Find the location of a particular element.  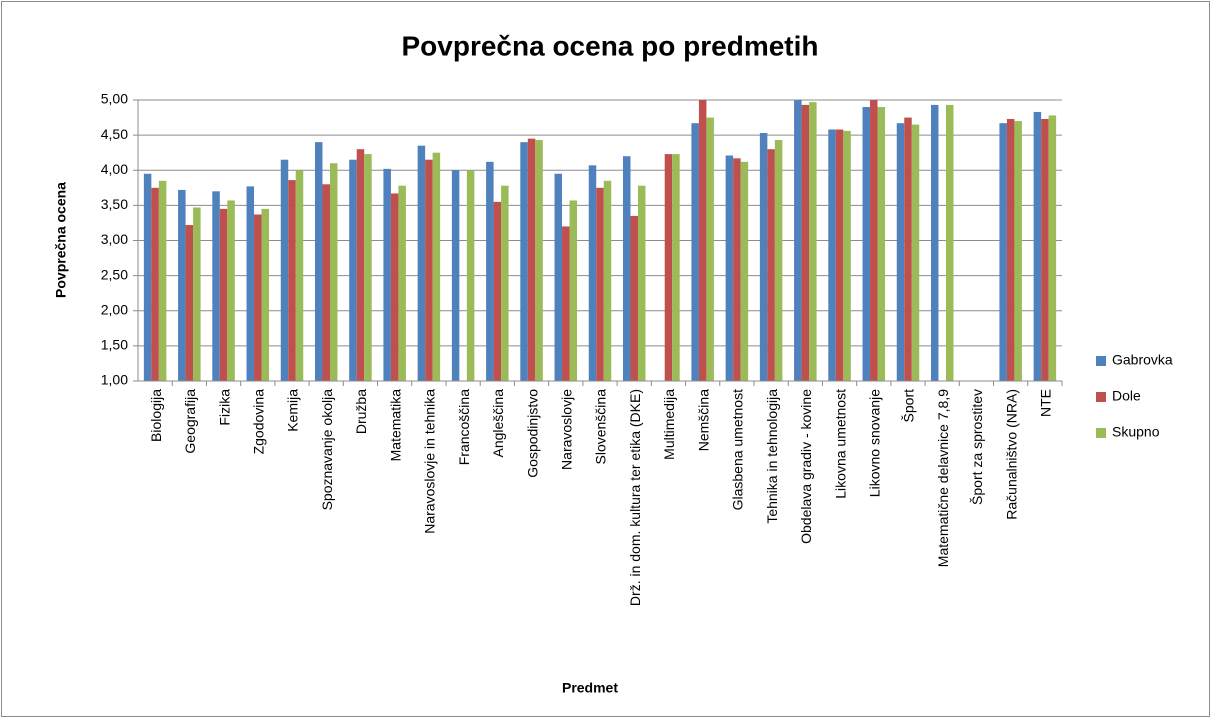

x-tick-label: Gospodinjstvo is located at coordinates (532, 433).